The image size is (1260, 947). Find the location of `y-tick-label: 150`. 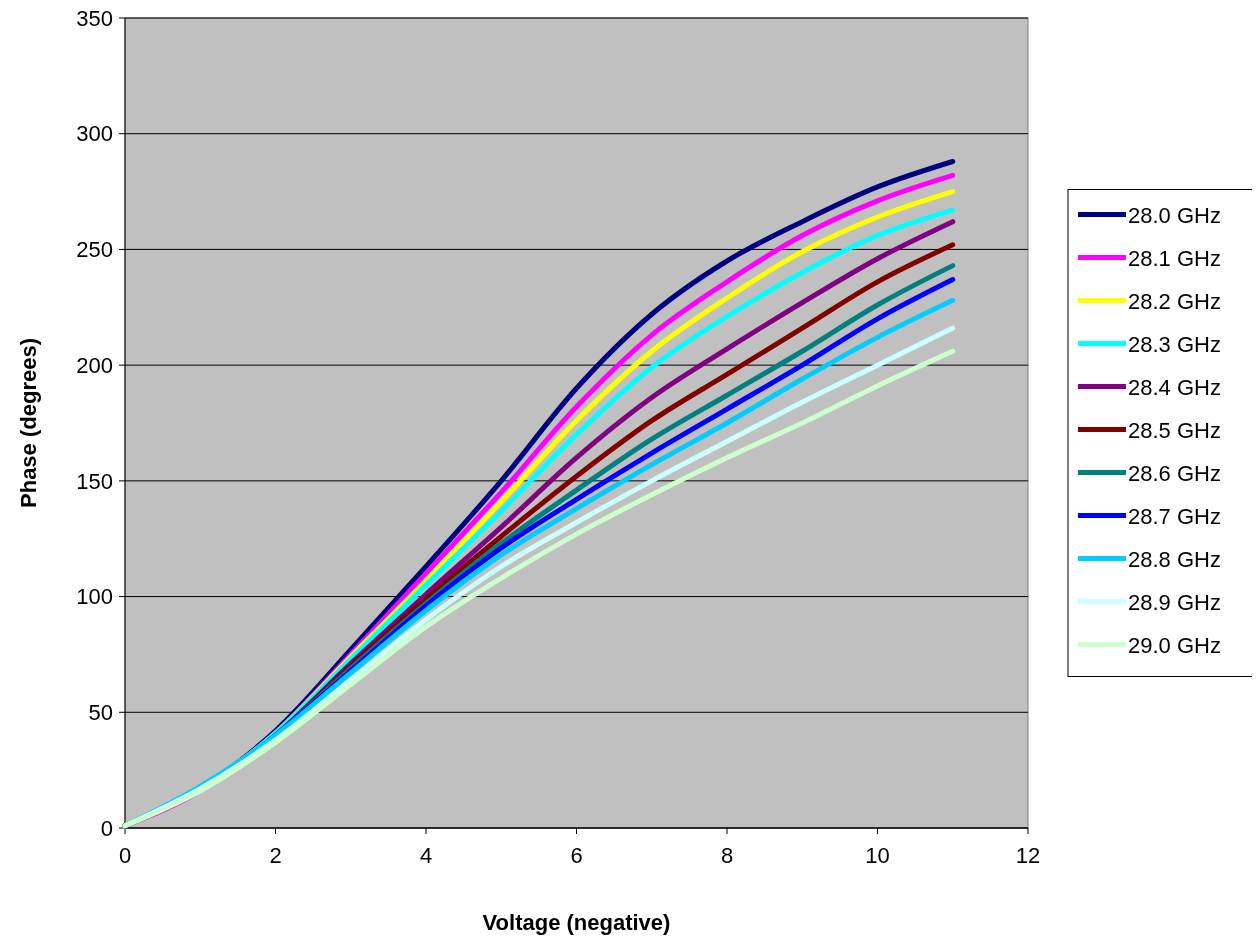

y-tick-label: 150 is located at coordinates (94, 481).